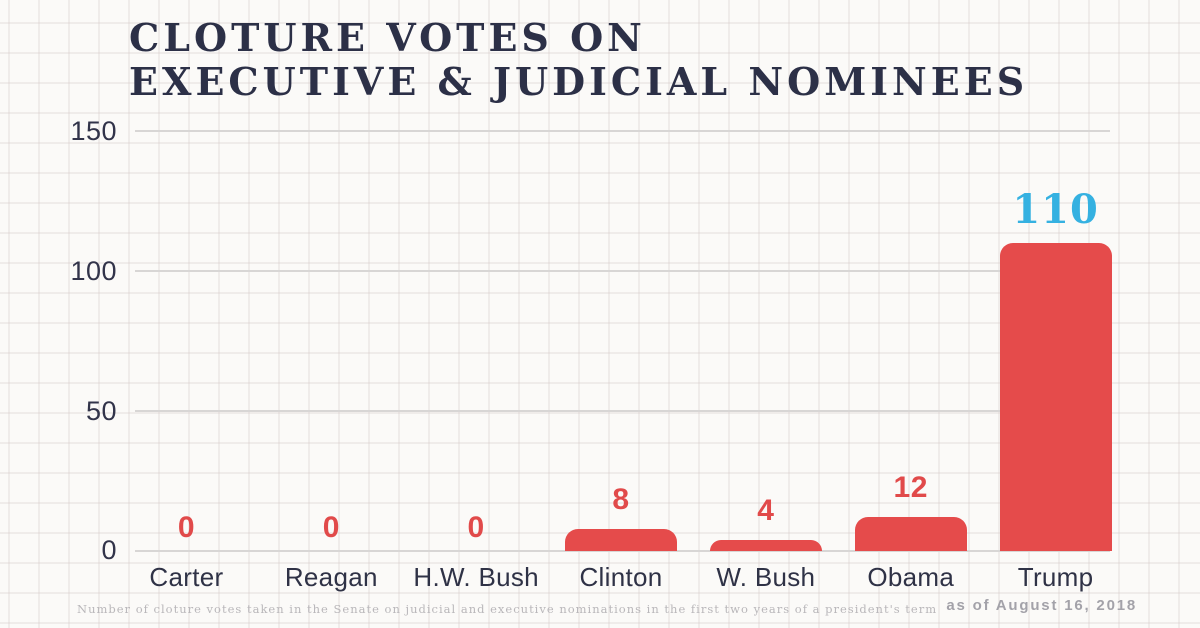  I want to click on x-axis-category-label: H.W. Bush, so click(476, 577).